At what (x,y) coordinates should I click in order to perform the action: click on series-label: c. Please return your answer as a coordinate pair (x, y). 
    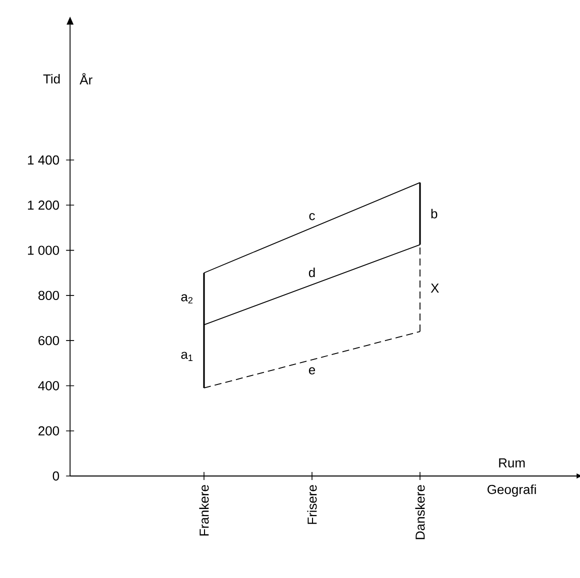
    Looking at the image, I should click on (312, 216).